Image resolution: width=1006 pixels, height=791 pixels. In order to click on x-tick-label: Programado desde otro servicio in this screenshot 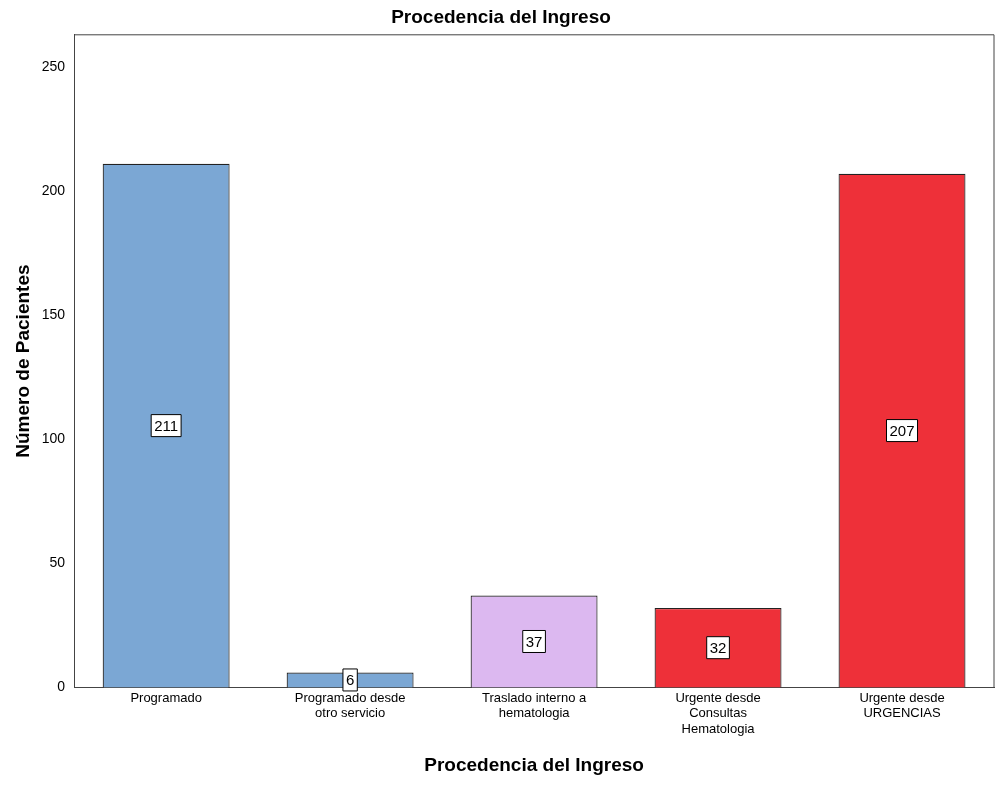, I will do `click(350, 705)`.